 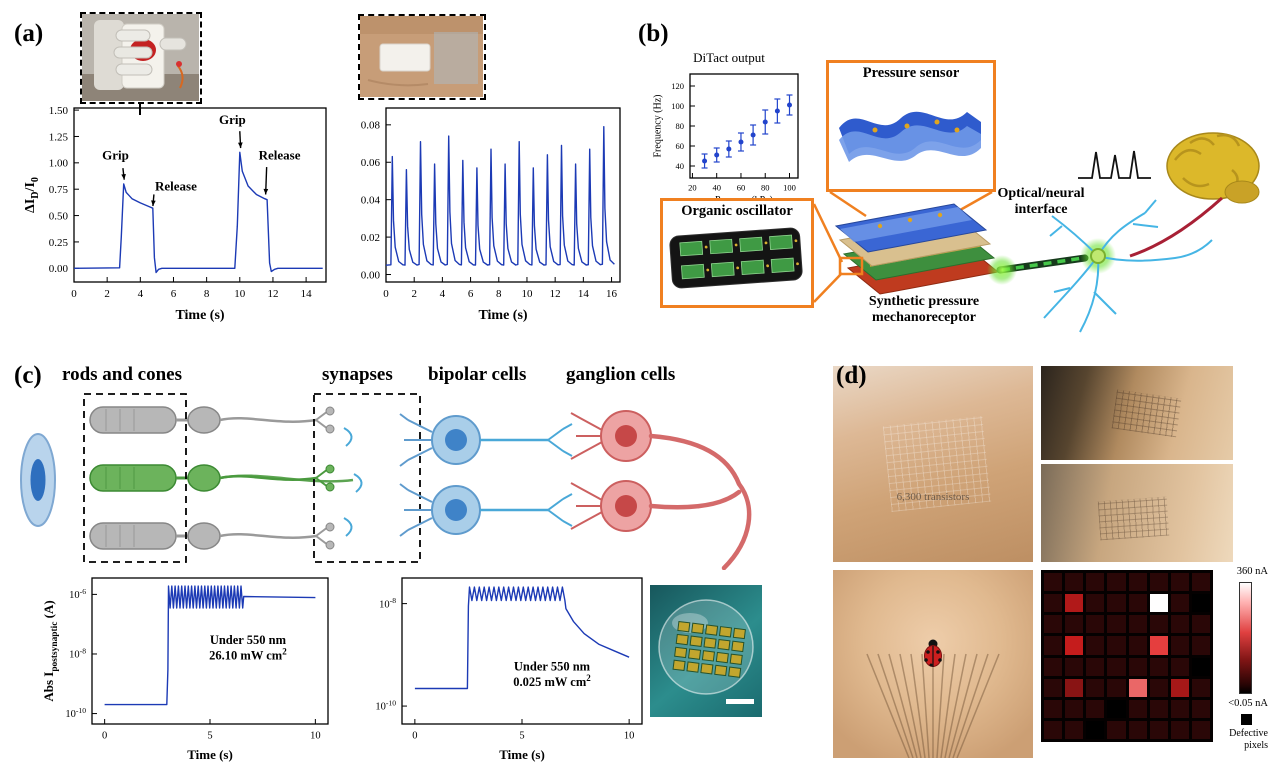 What do you see at coordinates (555, 294) in the screenshot?
I see `svg-text: 12` at bounding box center [555, 294].